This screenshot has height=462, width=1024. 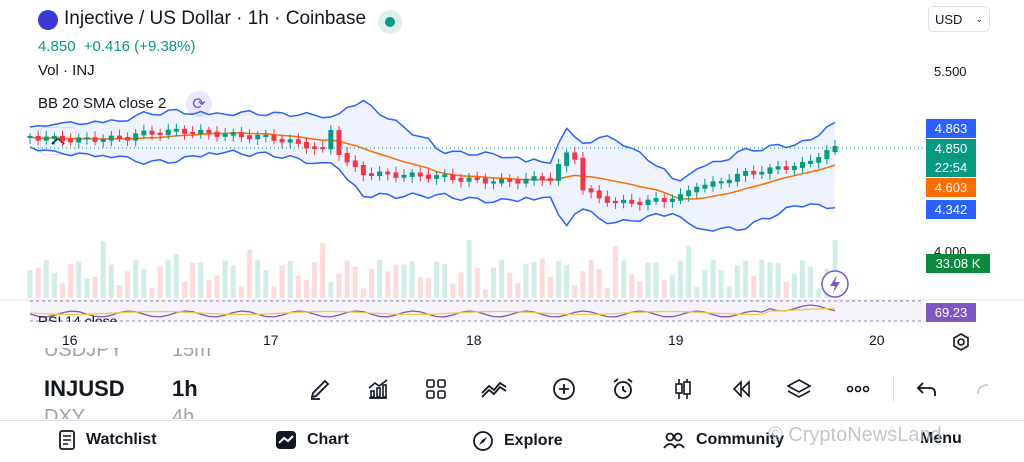 What do you see at coordinates (958, 263) in the screenshot?
I see `volume-tag: 33.08 K` at bounding box center [958, 263].